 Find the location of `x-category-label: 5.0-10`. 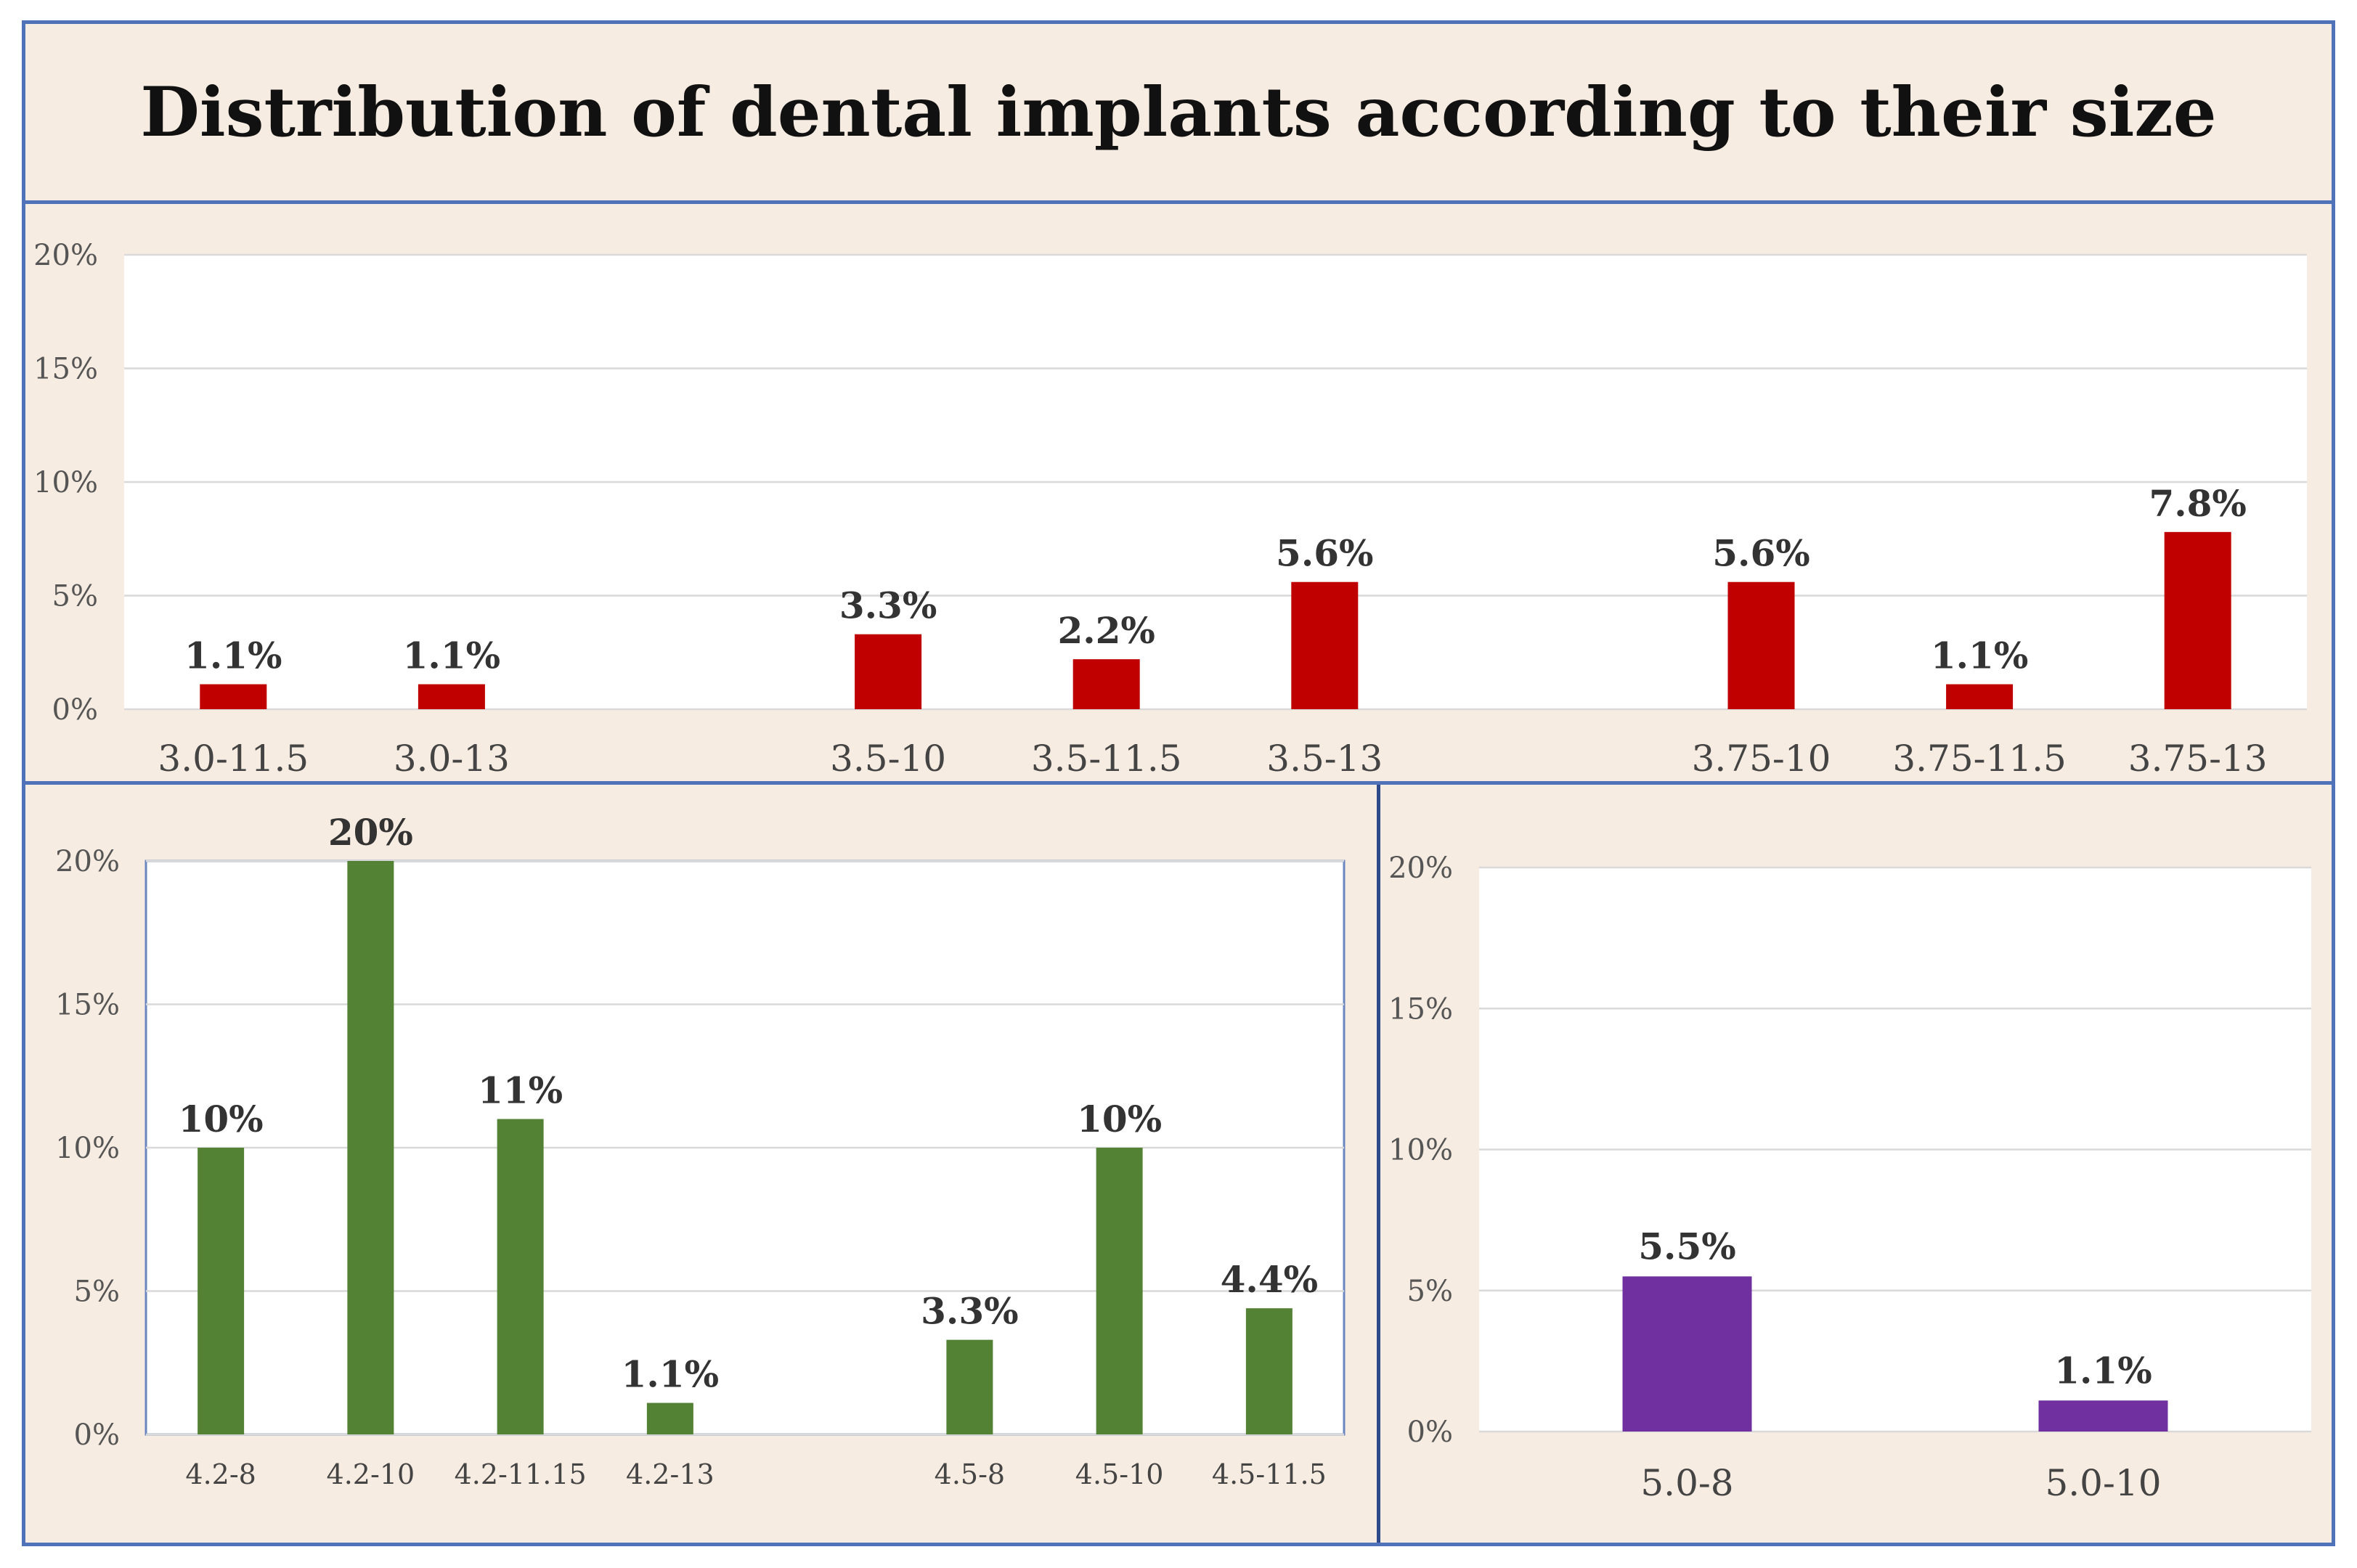

x-category-label: 5.0-10 is located at coordinates (2103, 1483).